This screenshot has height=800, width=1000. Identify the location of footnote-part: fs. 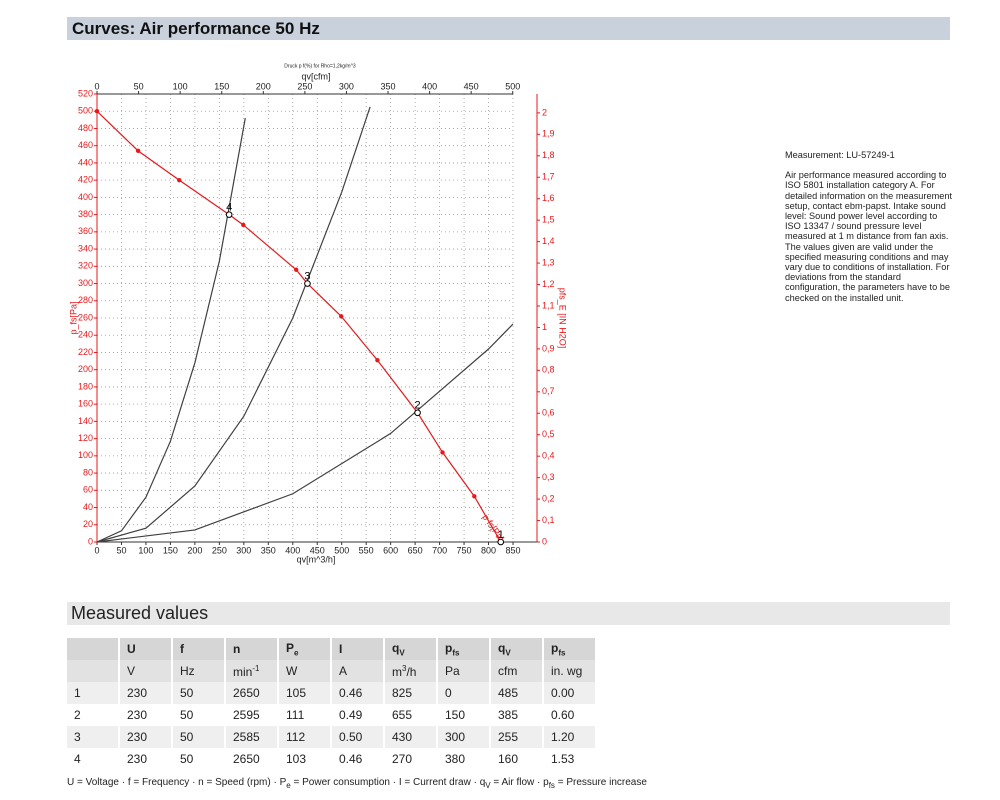
(551, 785).